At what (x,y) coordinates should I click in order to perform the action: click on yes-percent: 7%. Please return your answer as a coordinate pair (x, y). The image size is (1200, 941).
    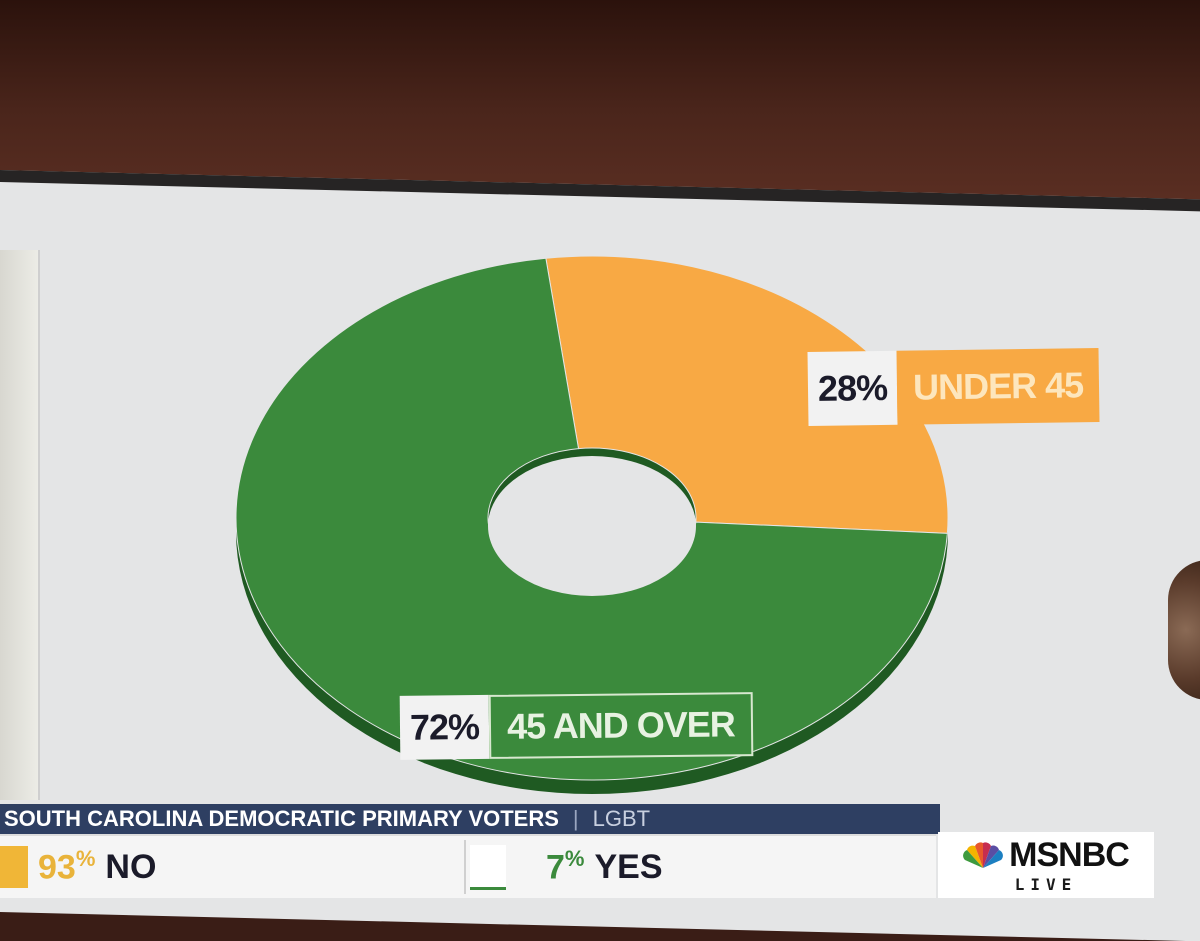
    Looking at the image, I should click on (565, 866).